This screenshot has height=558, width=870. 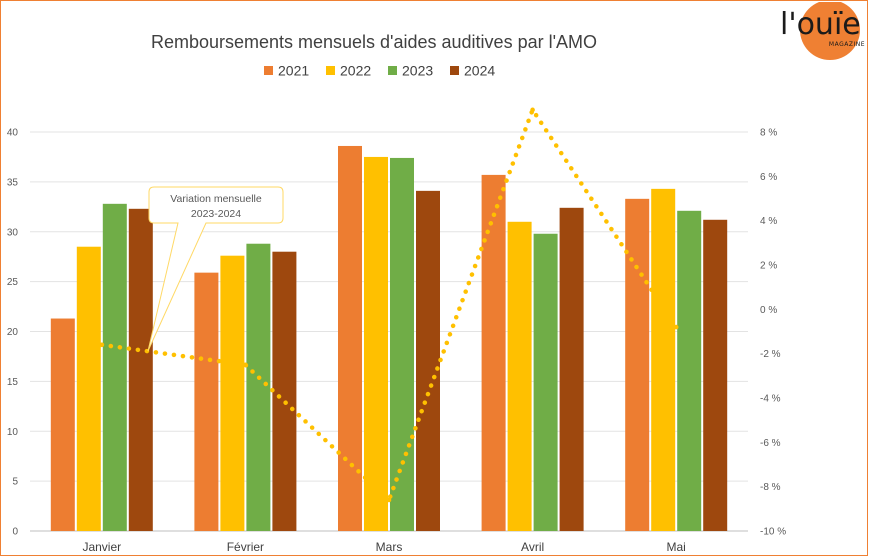 What do you see at coordinates (245, 547) in the screenshot?
I see `x-tick-label: Février` at bounding box center [245, 547].